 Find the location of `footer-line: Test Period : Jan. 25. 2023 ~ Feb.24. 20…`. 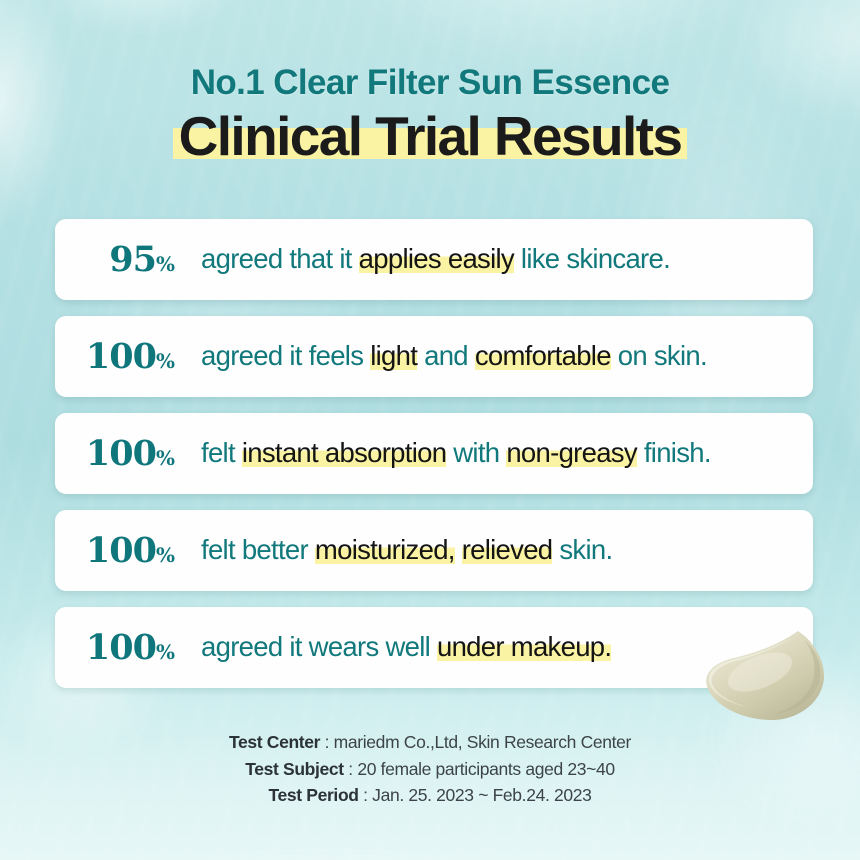

footer-line: Test Period : Jan. 25. 2023 ~ Feb.24. 20… is located at coordinates (430, 795).